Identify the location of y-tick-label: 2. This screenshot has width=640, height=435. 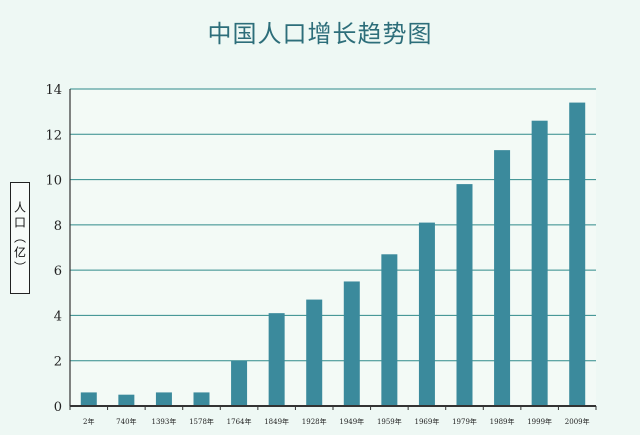
(58, 362).